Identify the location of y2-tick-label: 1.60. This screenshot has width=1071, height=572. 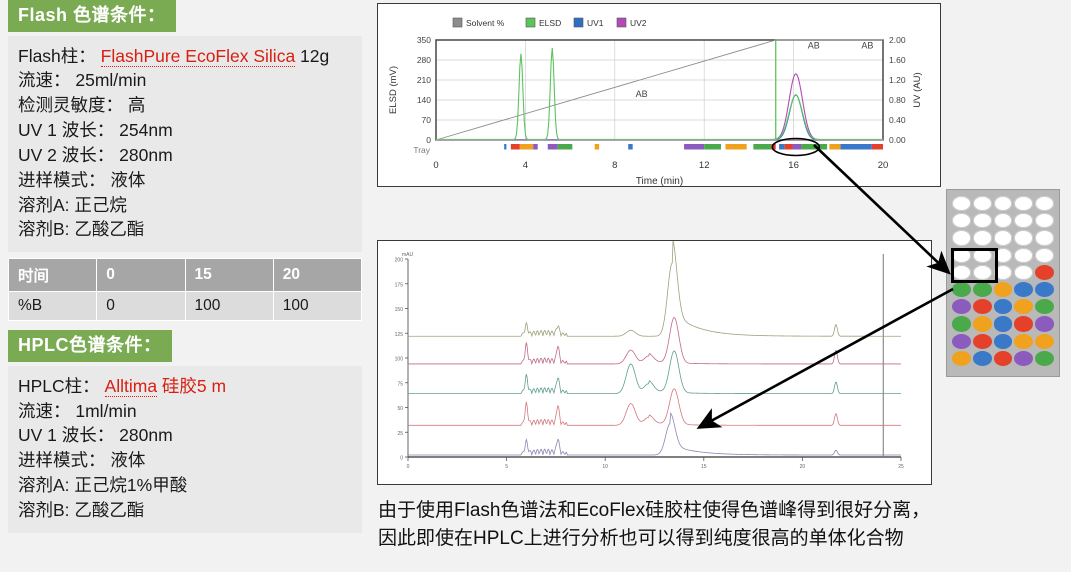
(897, 60).